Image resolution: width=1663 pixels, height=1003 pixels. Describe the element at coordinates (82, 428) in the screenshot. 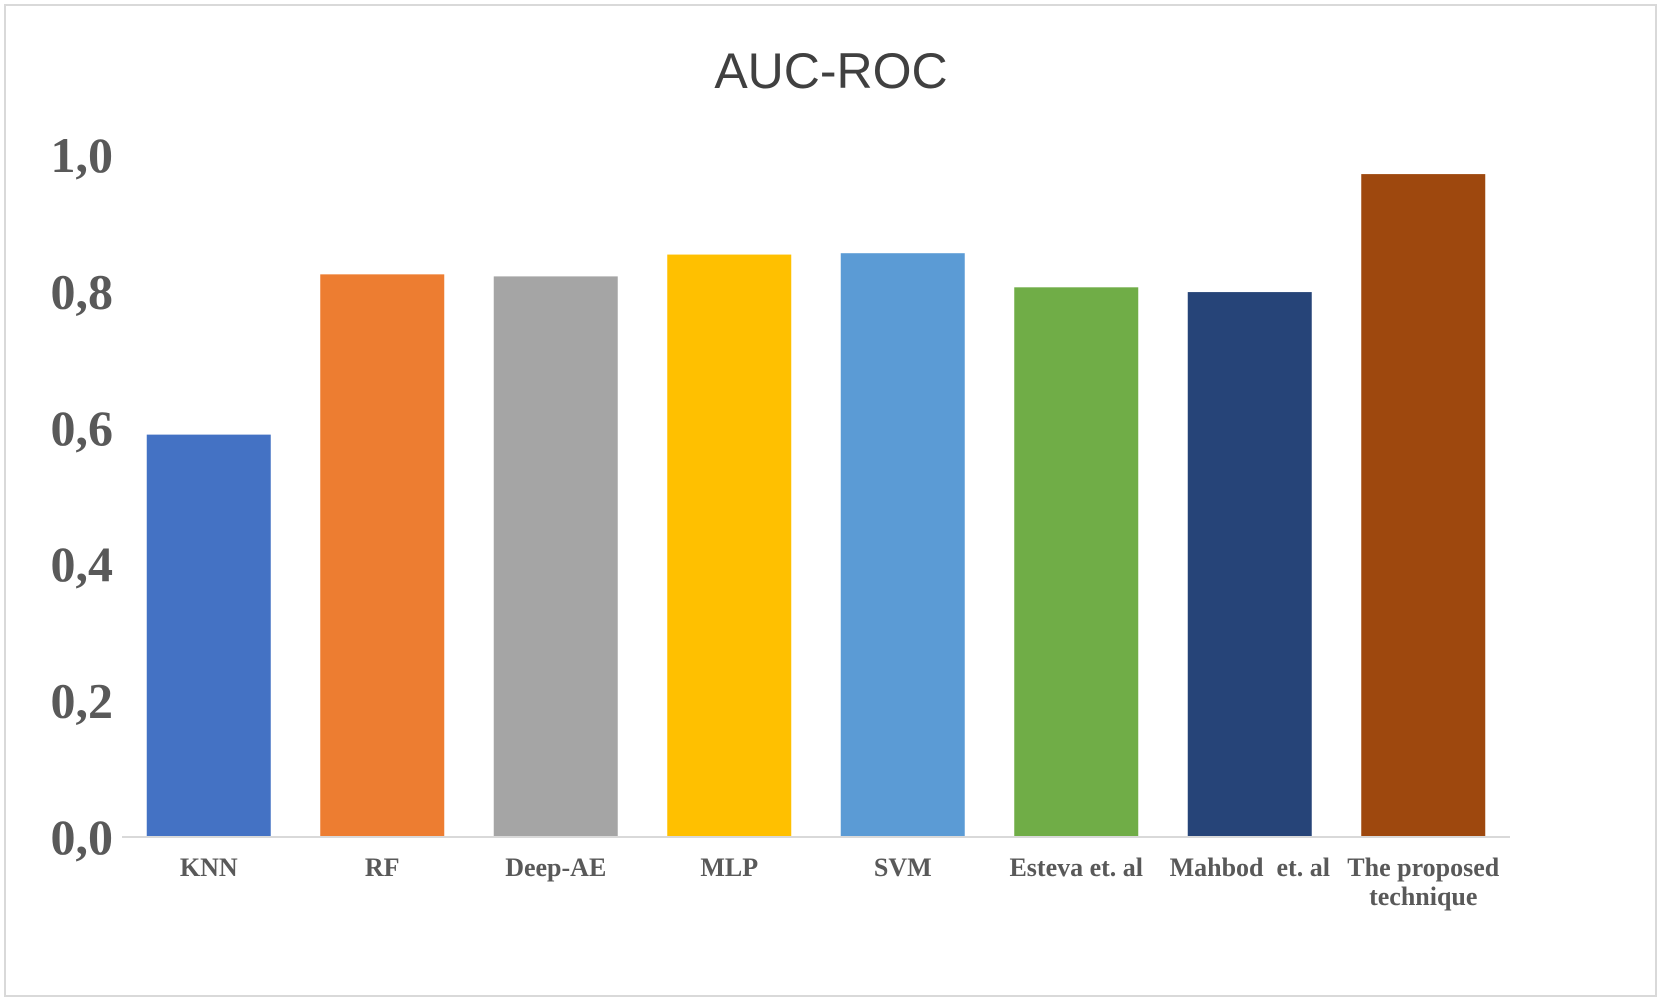

I see `y-tick-label: 0,6` at that location.